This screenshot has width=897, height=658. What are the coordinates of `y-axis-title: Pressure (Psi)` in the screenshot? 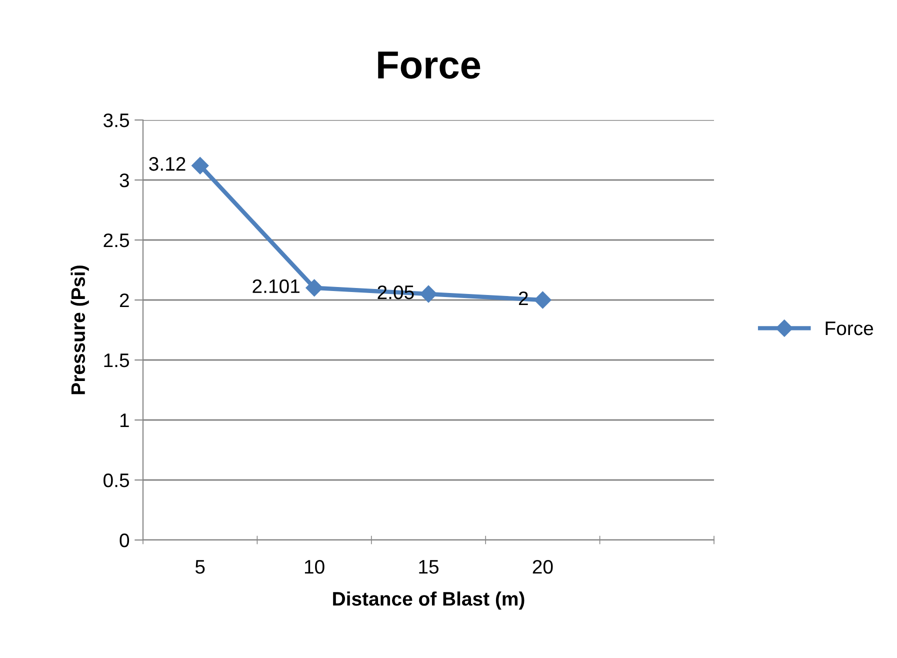 It's located at (79, 330).